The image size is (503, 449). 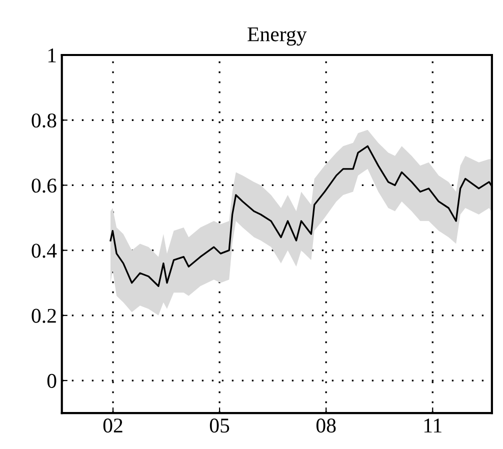 I want to click on x-tick-label: 02, so click(x=112, y=425).